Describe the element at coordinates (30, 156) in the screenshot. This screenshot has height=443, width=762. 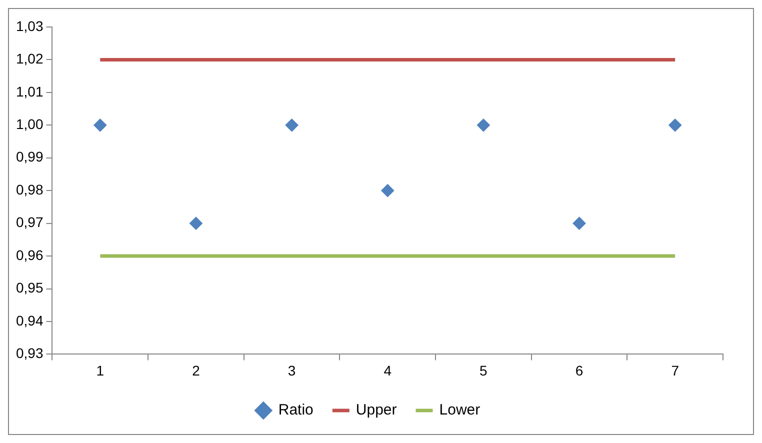
I see `y-tick-label: 0,99` at that location.